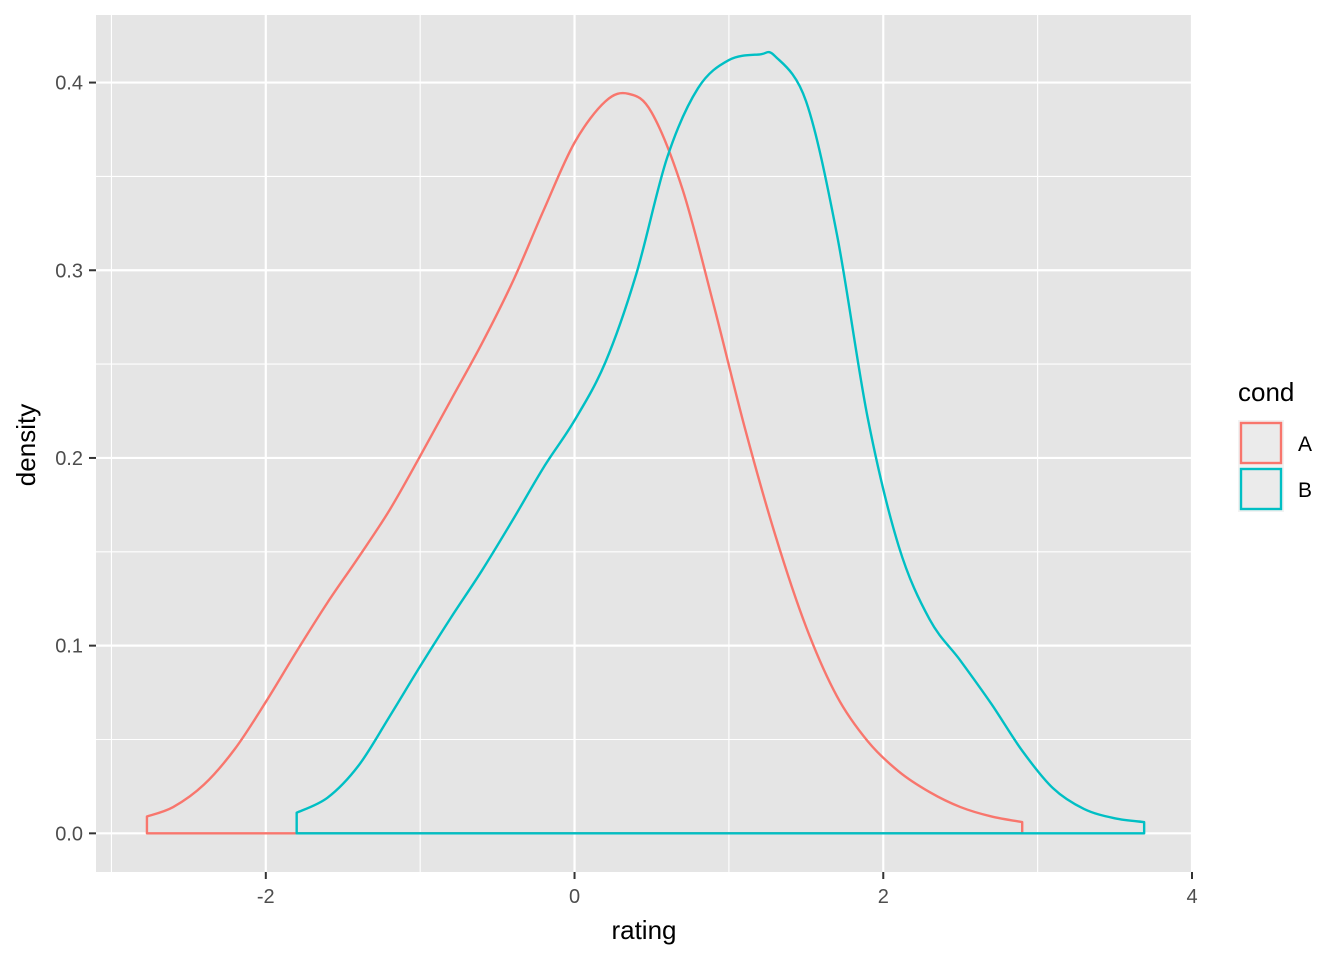 This screenshot has width=1344, height=960. I want to click on y-tick-label: 0.4, so click(69, 84).